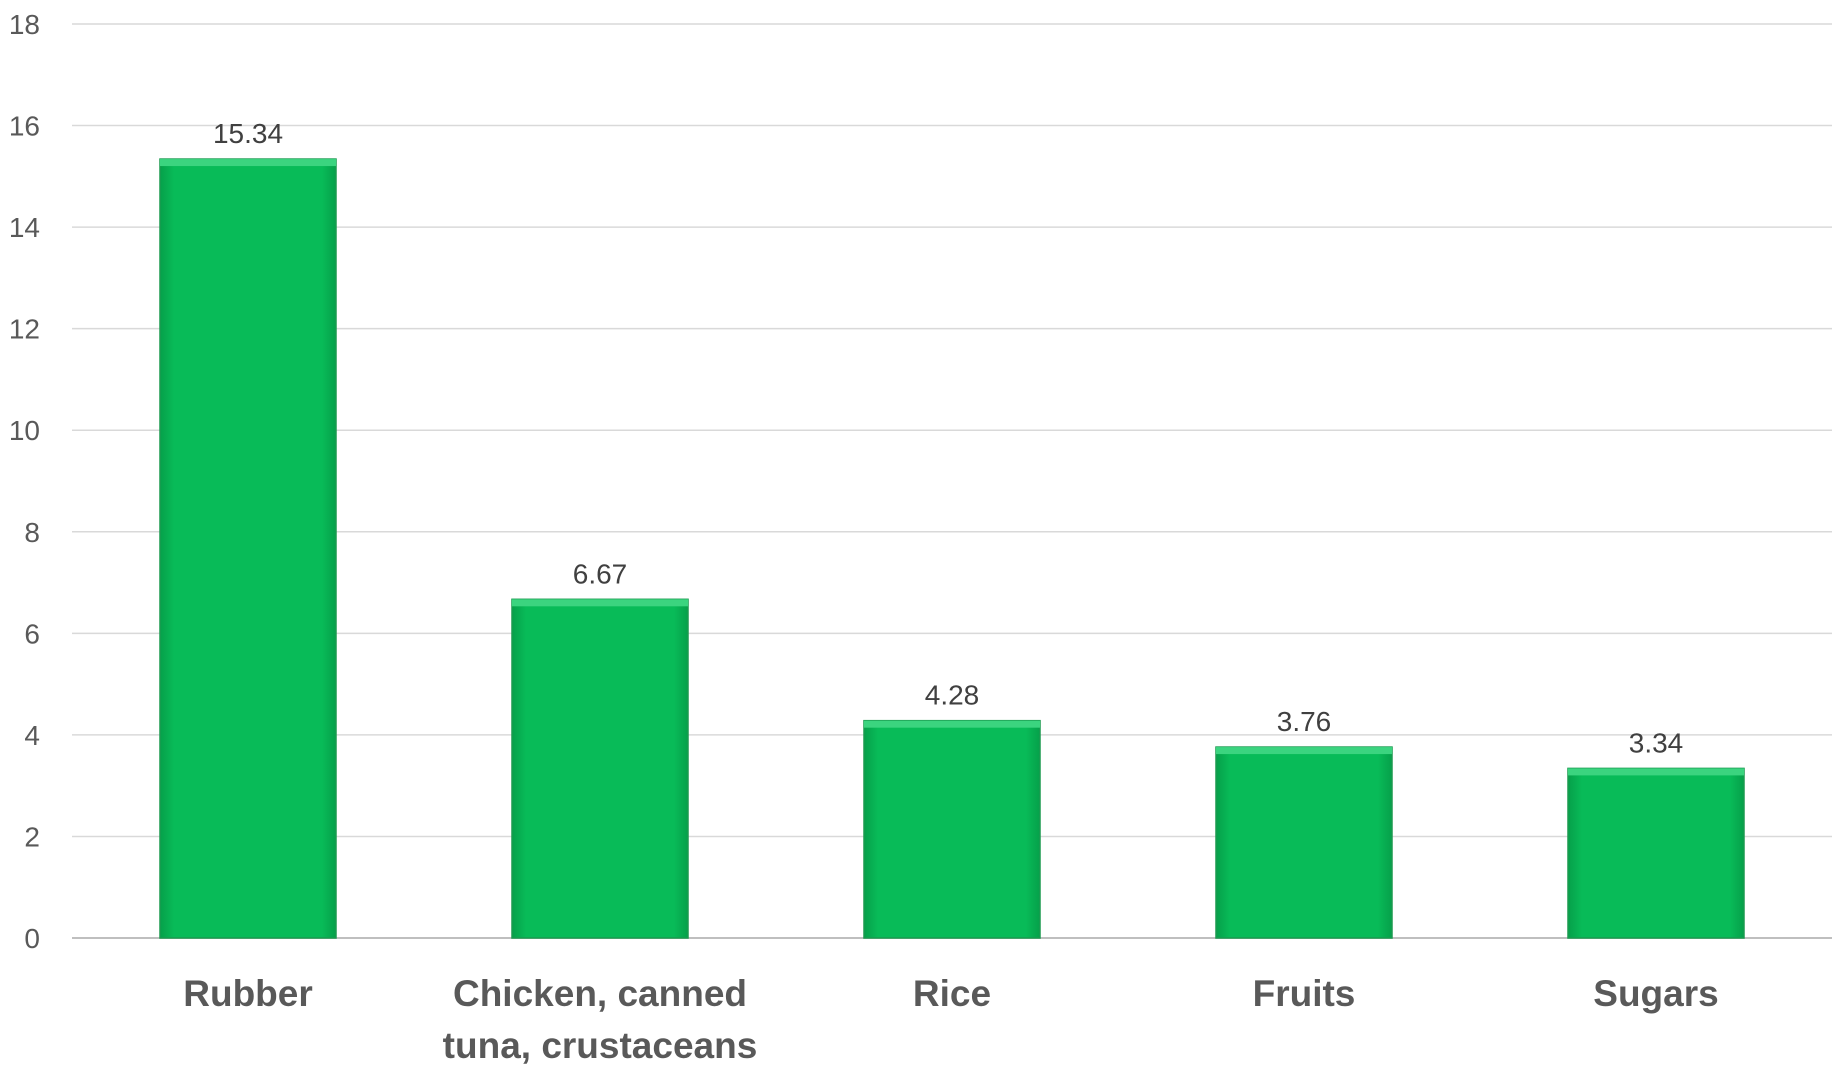  Describe the element at coordinates (952, 993) in the screenshot. I see `category-label: Rice` at that location.